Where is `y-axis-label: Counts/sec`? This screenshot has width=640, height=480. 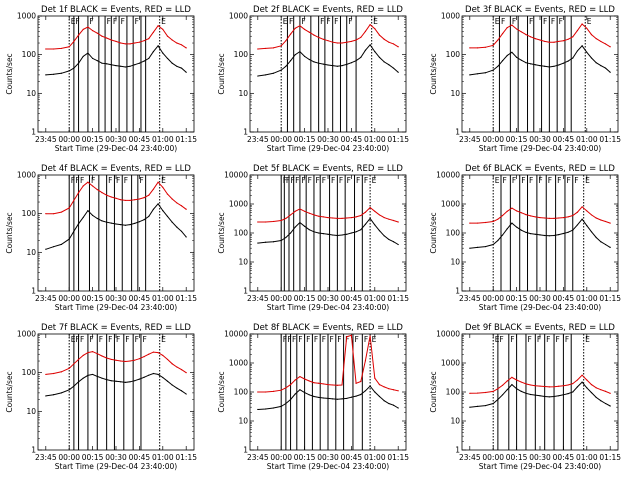 y-axis-label: Counts/sec is located at coordinates (221, 391).